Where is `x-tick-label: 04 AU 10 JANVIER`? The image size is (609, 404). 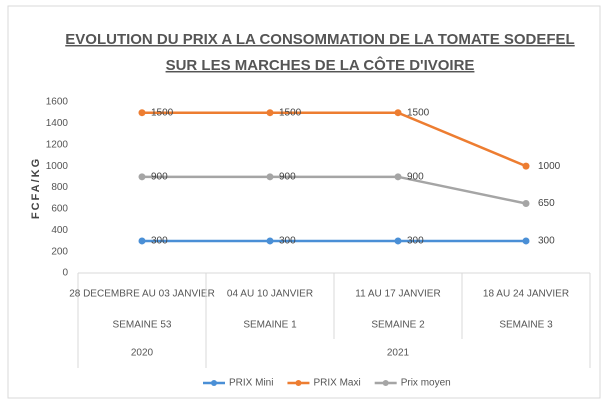 x-tick-label: 04 AU 10 JANVIER is located at coordinates (270, 294).